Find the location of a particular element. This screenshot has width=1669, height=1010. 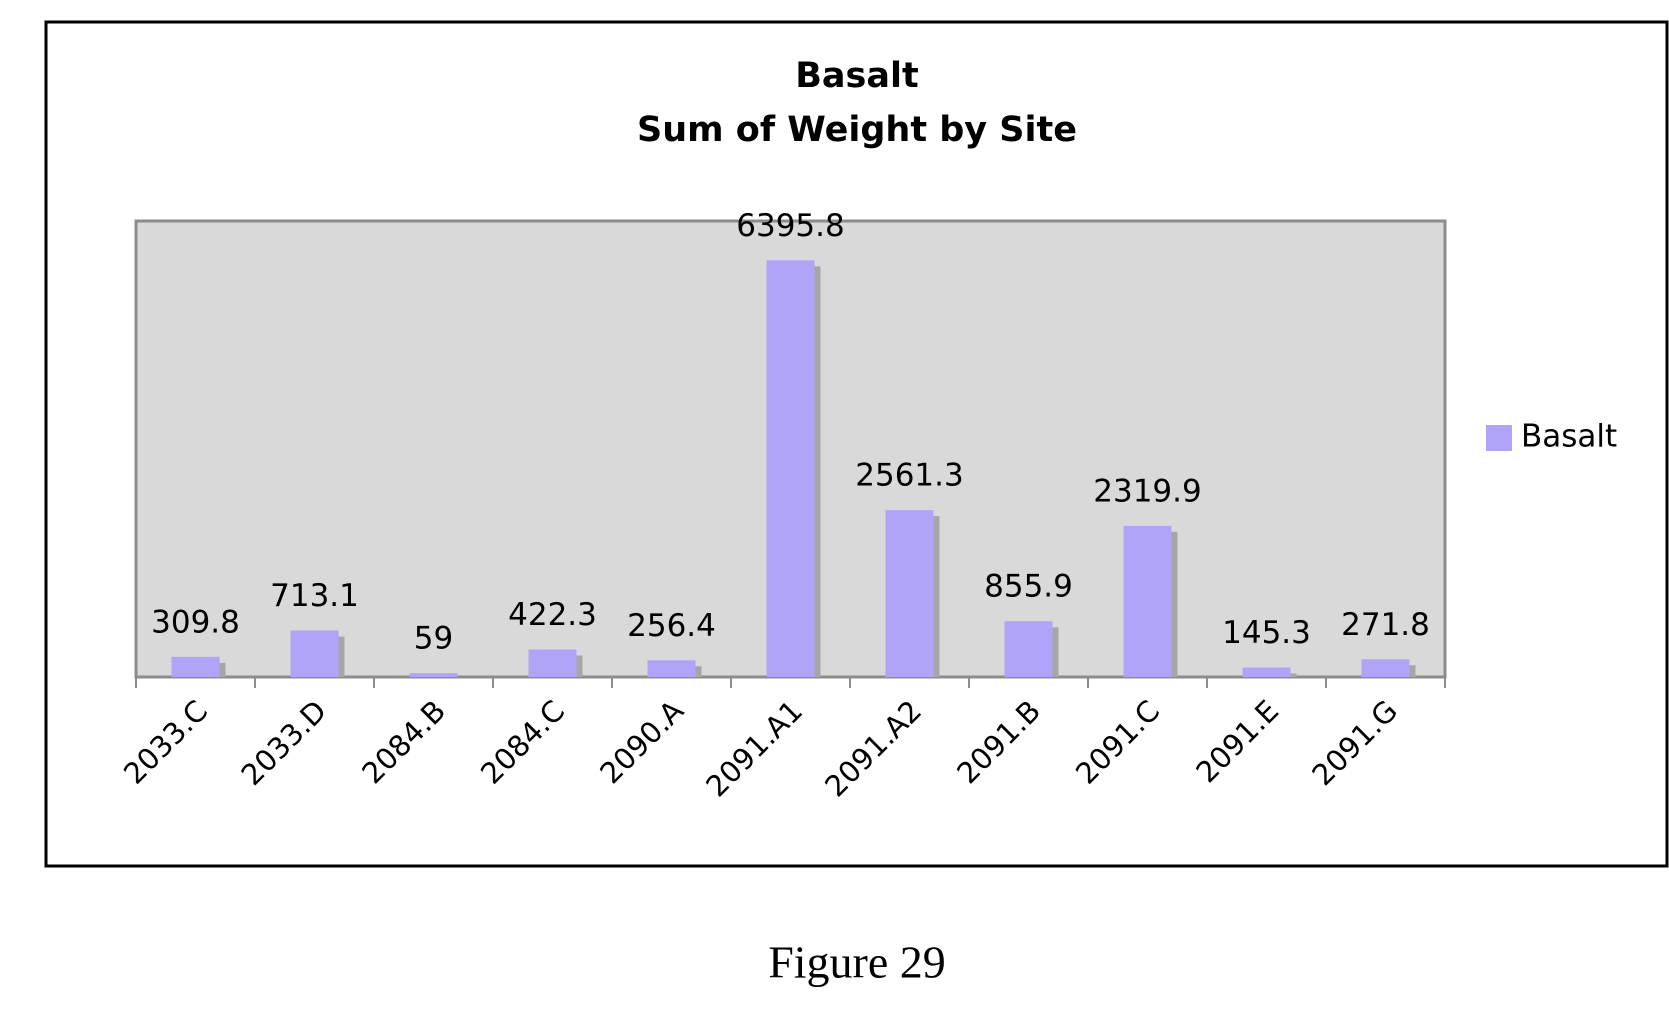

data-label: 309.8 is located at coordinates (195, 622).